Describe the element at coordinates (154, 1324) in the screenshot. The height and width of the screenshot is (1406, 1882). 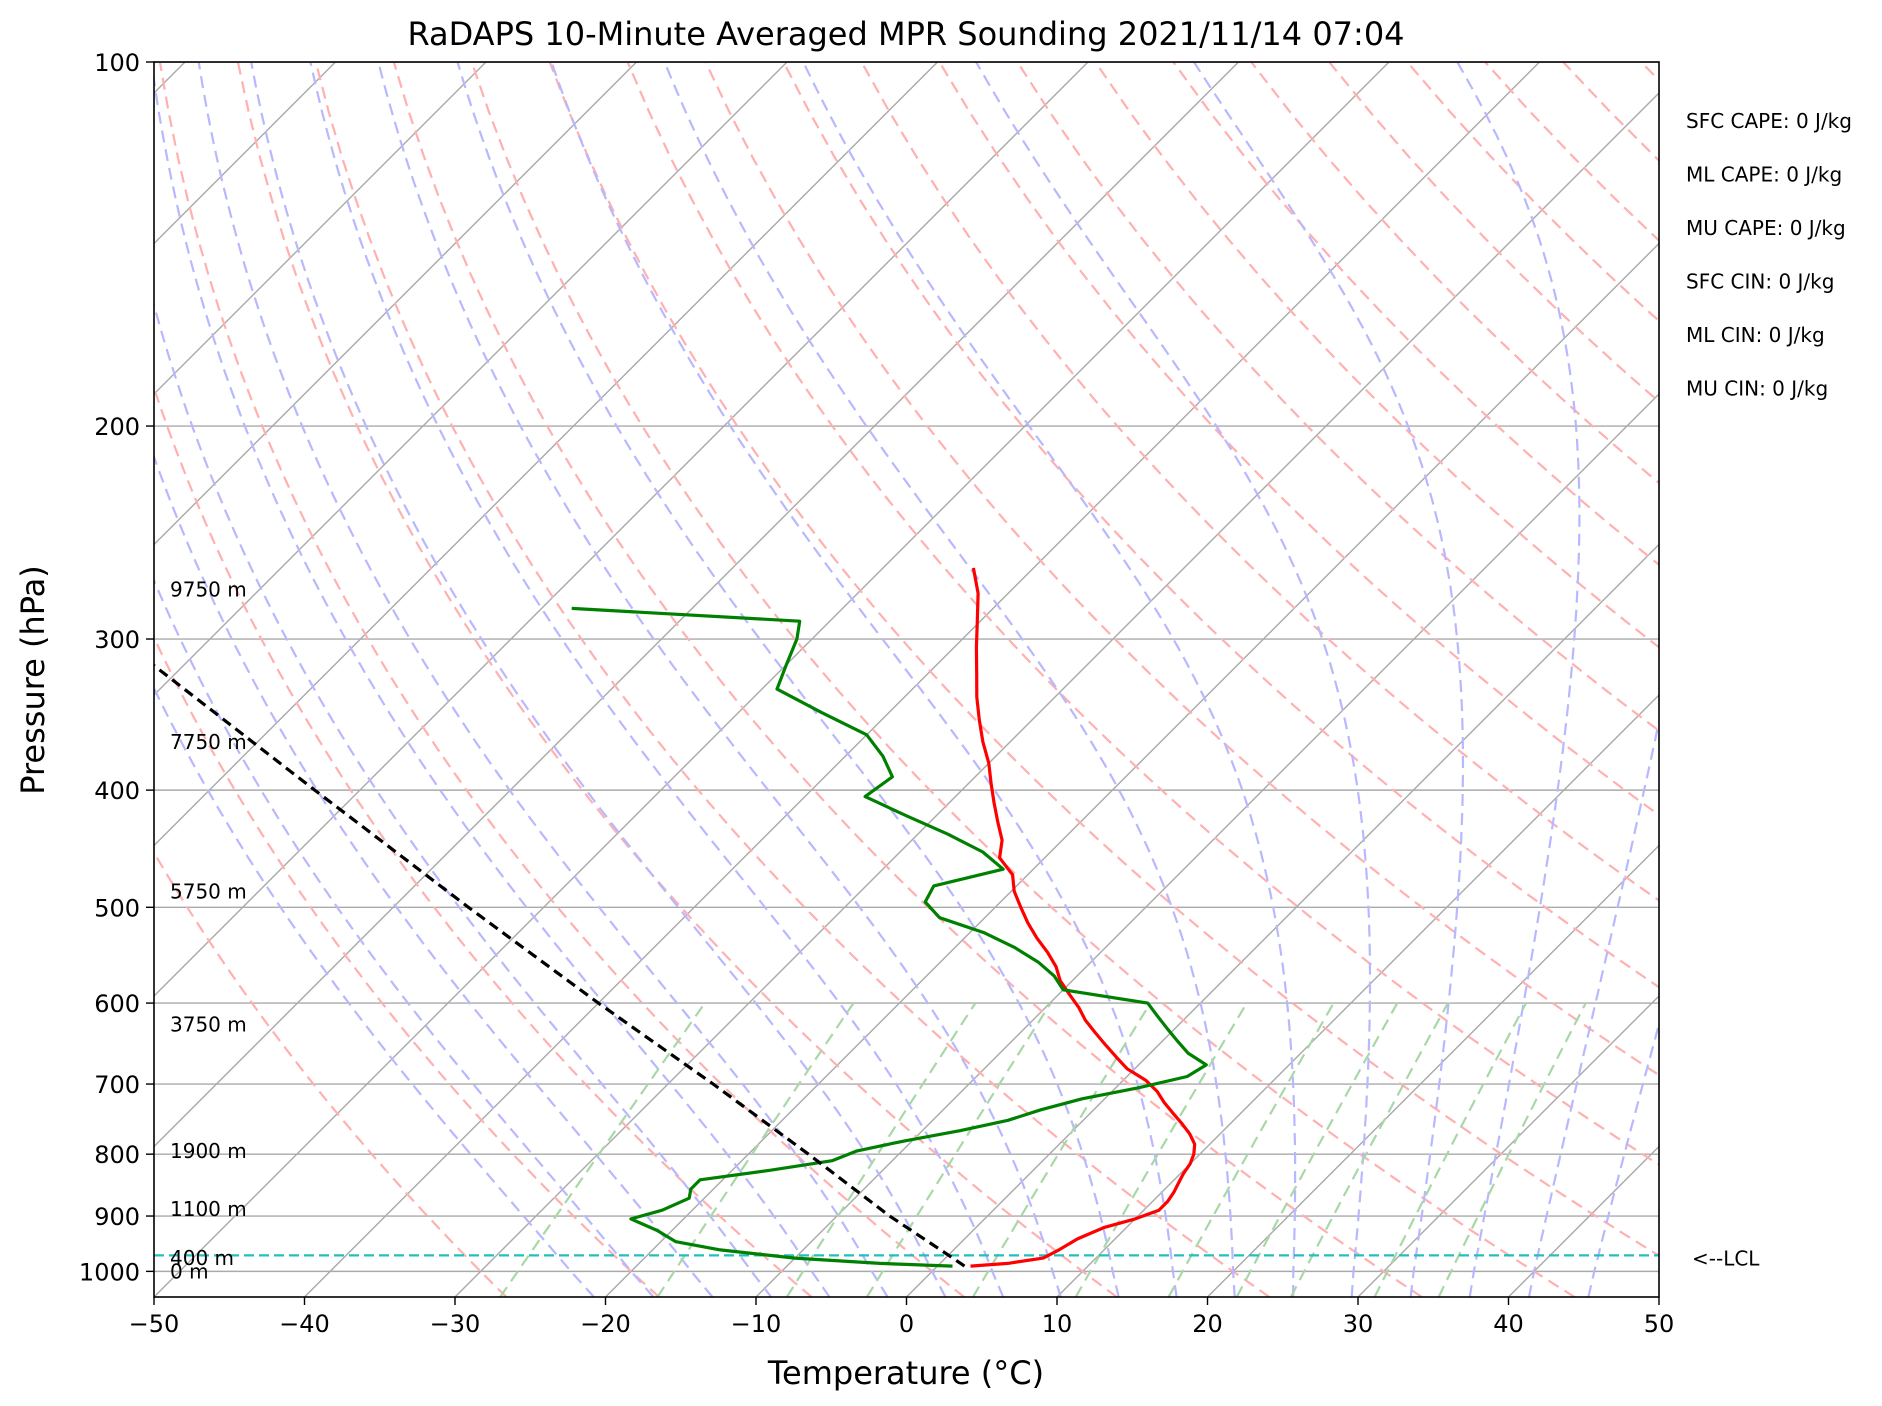
I see `x-tick-label: −50` at that location.